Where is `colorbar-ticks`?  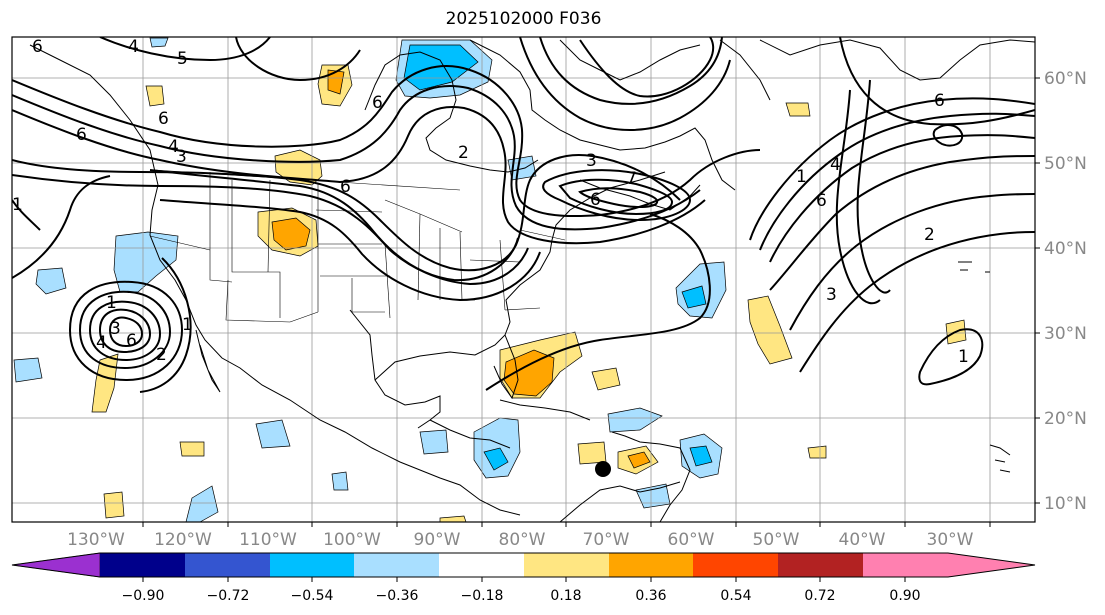
colorbar-ticks is located at coordinates (524, 579).